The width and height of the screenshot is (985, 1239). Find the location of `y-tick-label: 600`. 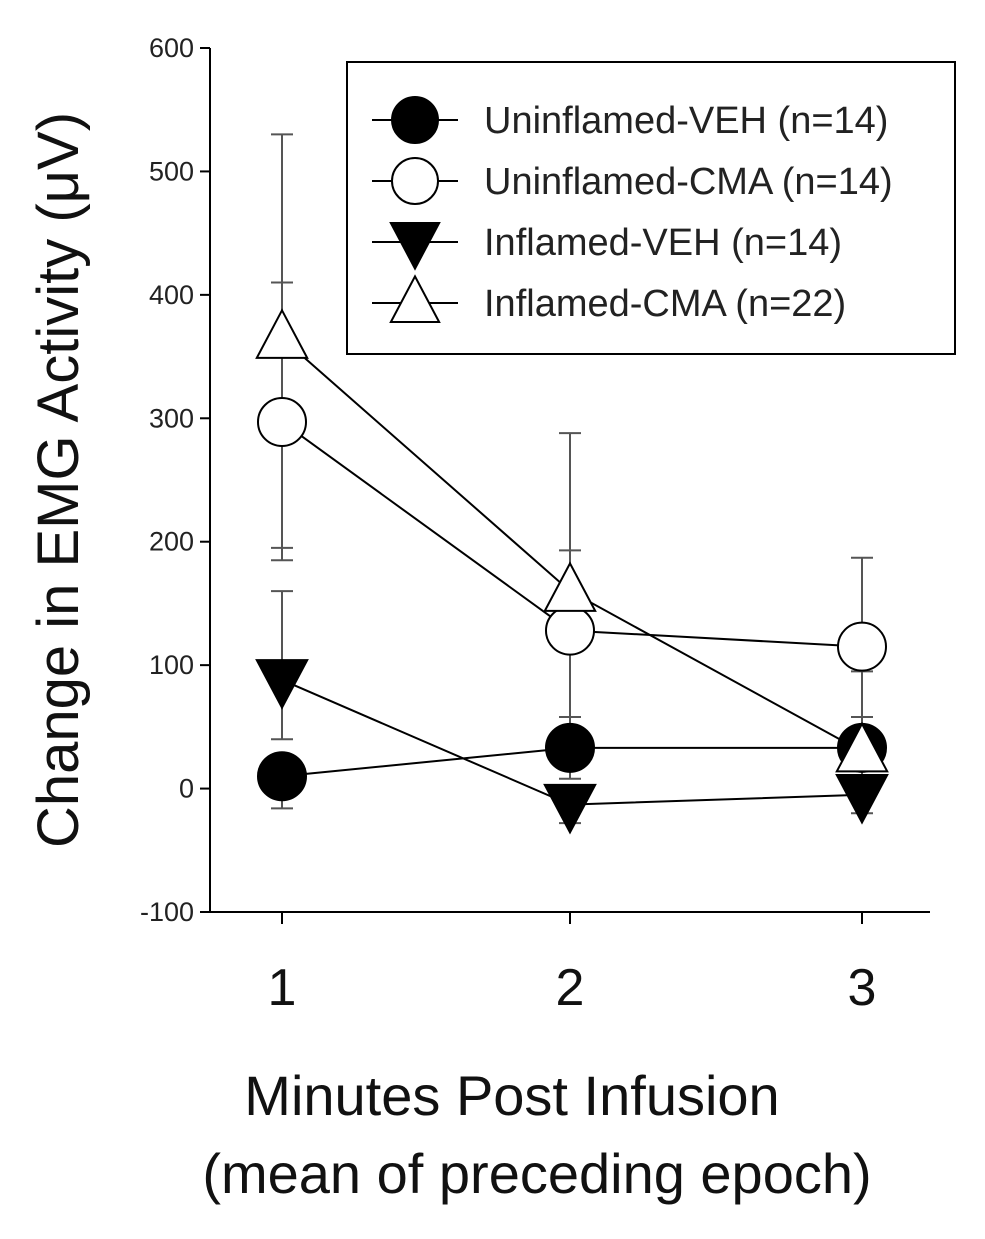

y-tick-label: 600 is located at coordinates (171, 48).